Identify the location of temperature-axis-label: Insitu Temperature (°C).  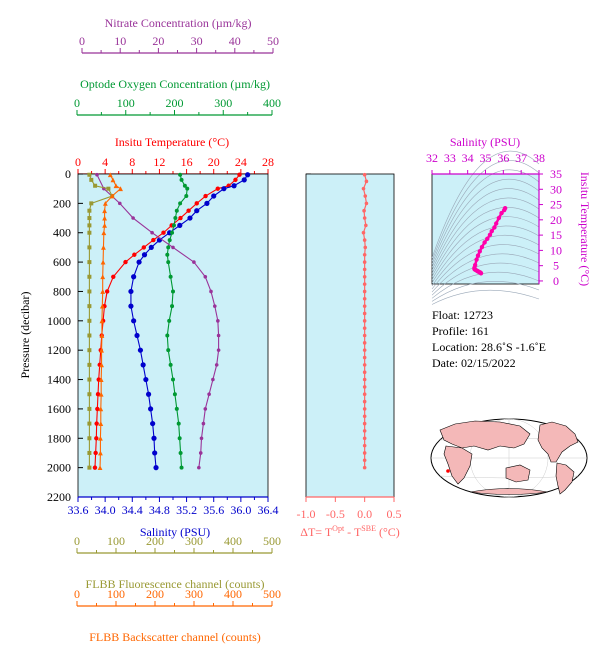
(172, 142).